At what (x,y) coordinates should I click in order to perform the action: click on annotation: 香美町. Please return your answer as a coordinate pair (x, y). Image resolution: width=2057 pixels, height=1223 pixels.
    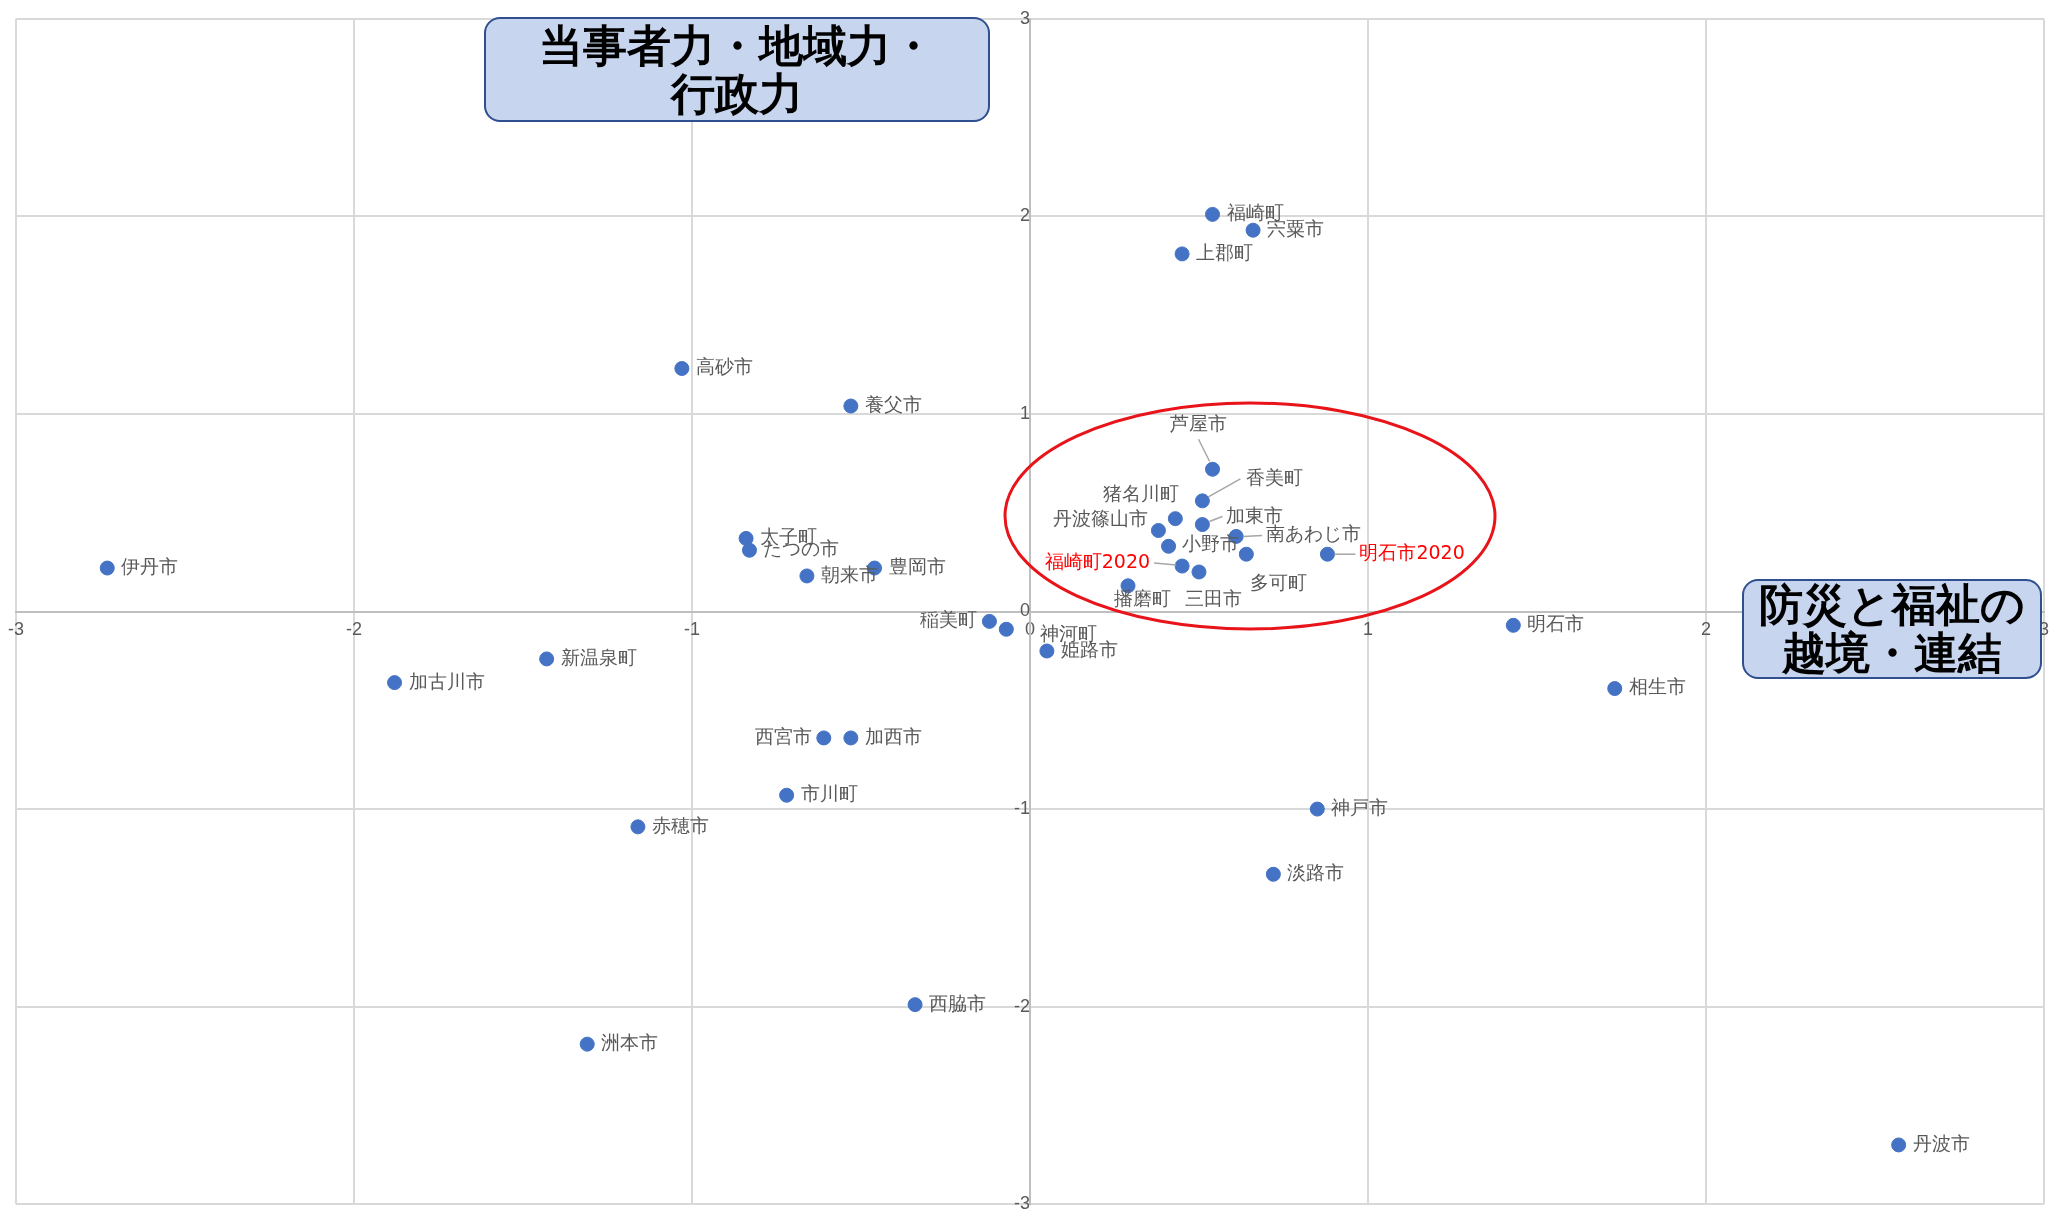
    Looking at the image, I should click on (1275, 476).